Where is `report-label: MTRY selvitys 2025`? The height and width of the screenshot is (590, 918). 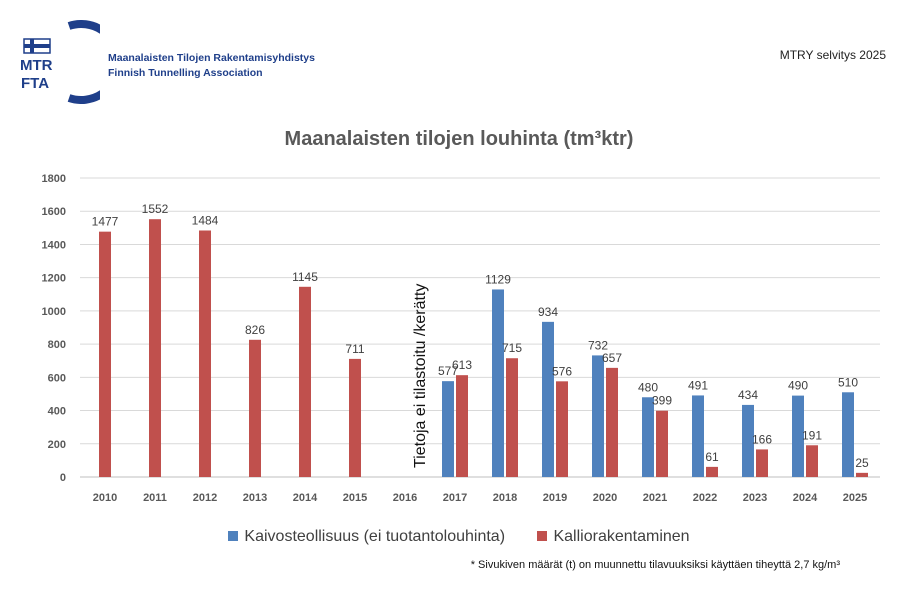 report-label: MTRY selvitys 2025 is located at coordinates (832, 55).